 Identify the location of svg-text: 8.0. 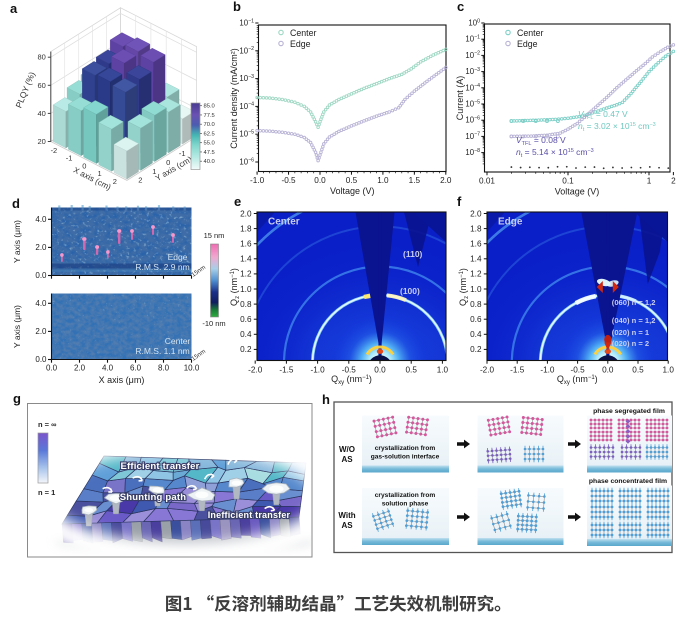
(164, 368).